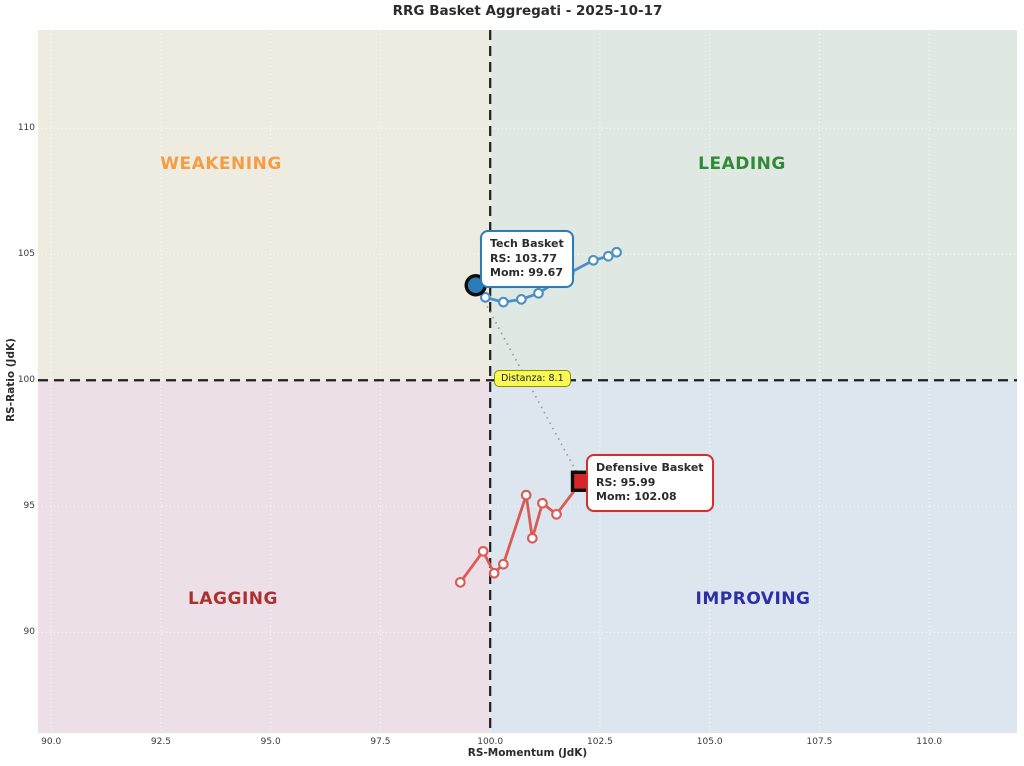  What do you see at coordinates (526, 273) in the screenshot?
I see `tech-basket-tooltip-mom: Mom: 99.67` at bounding box center [526, 273].